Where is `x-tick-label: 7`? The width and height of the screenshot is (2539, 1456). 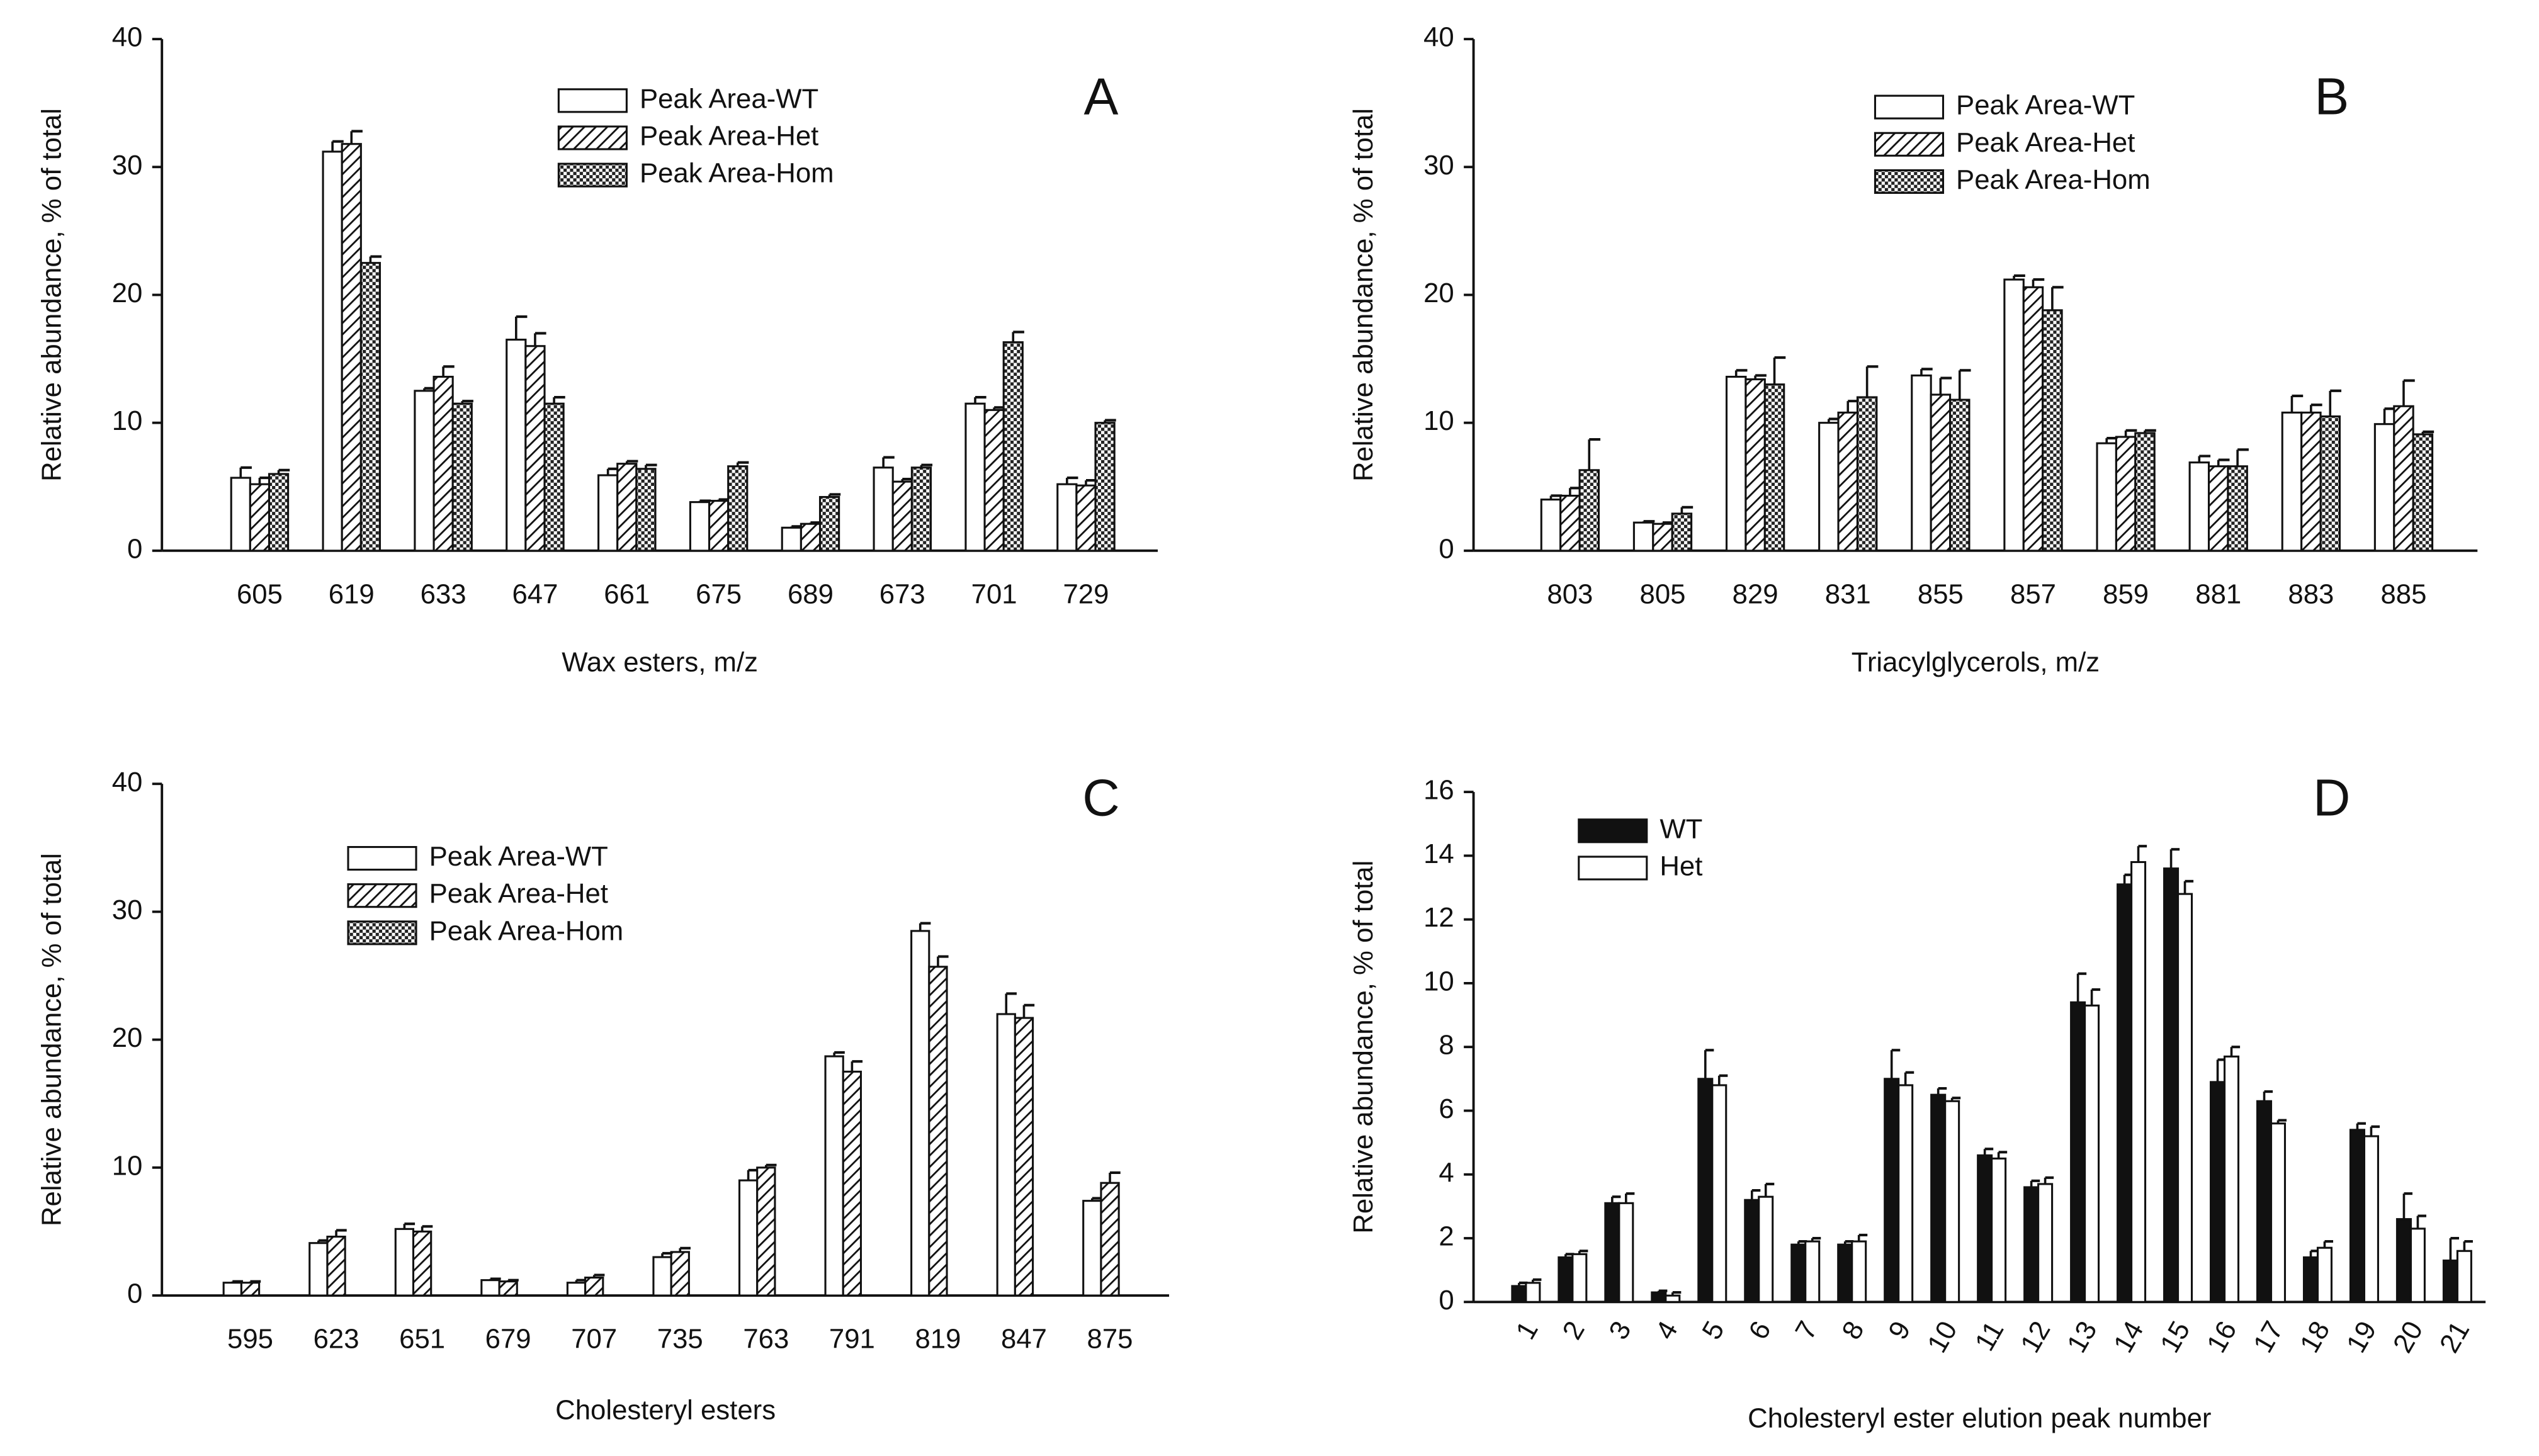 x-tick-label: 7 is located at coordinates (1806, 1330).